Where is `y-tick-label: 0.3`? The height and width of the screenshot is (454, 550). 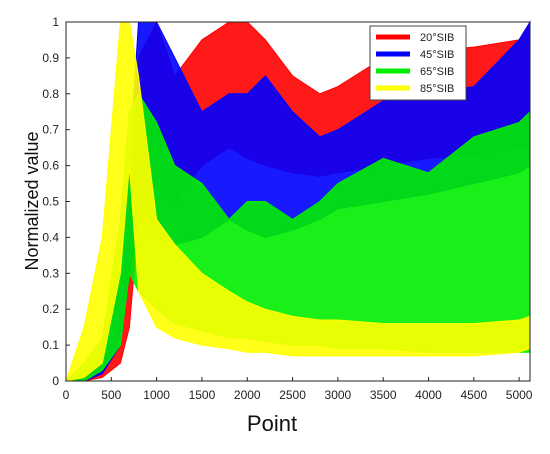
y-tick-label: 0.3 is located at coordinates (50, 273).